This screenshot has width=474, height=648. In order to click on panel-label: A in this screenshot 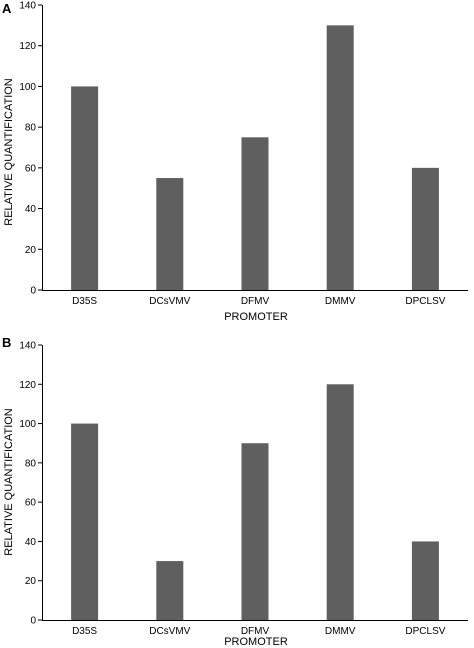, I will do `click(7, 8)`.